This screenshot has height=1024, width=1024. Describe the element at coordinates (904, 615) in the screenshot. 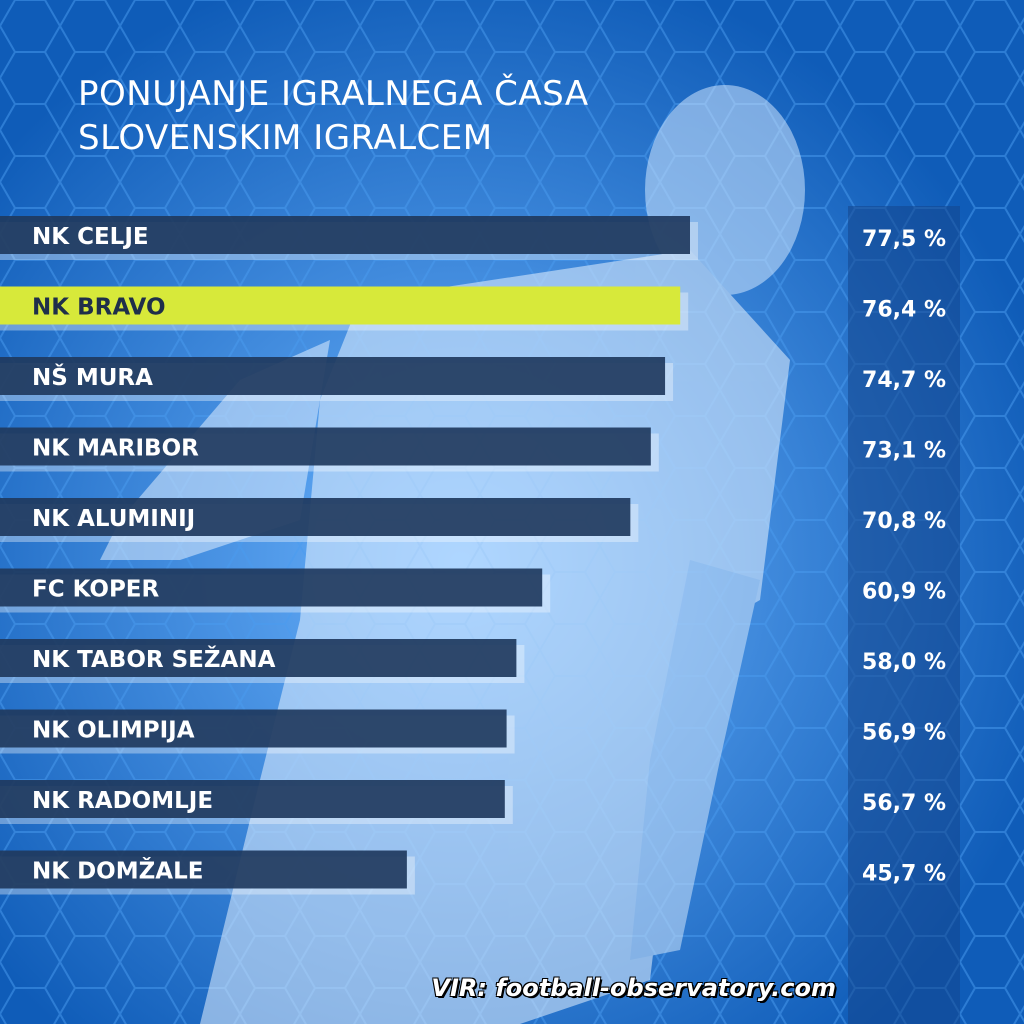

I see `value-column-panel` at that location.